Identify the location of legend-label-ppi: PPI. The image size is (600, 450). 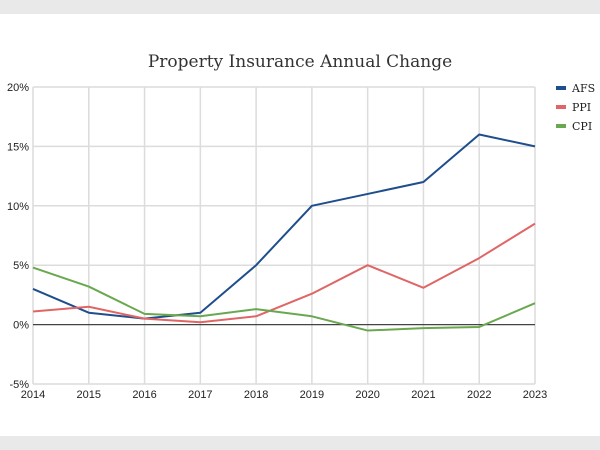
(581, 107).